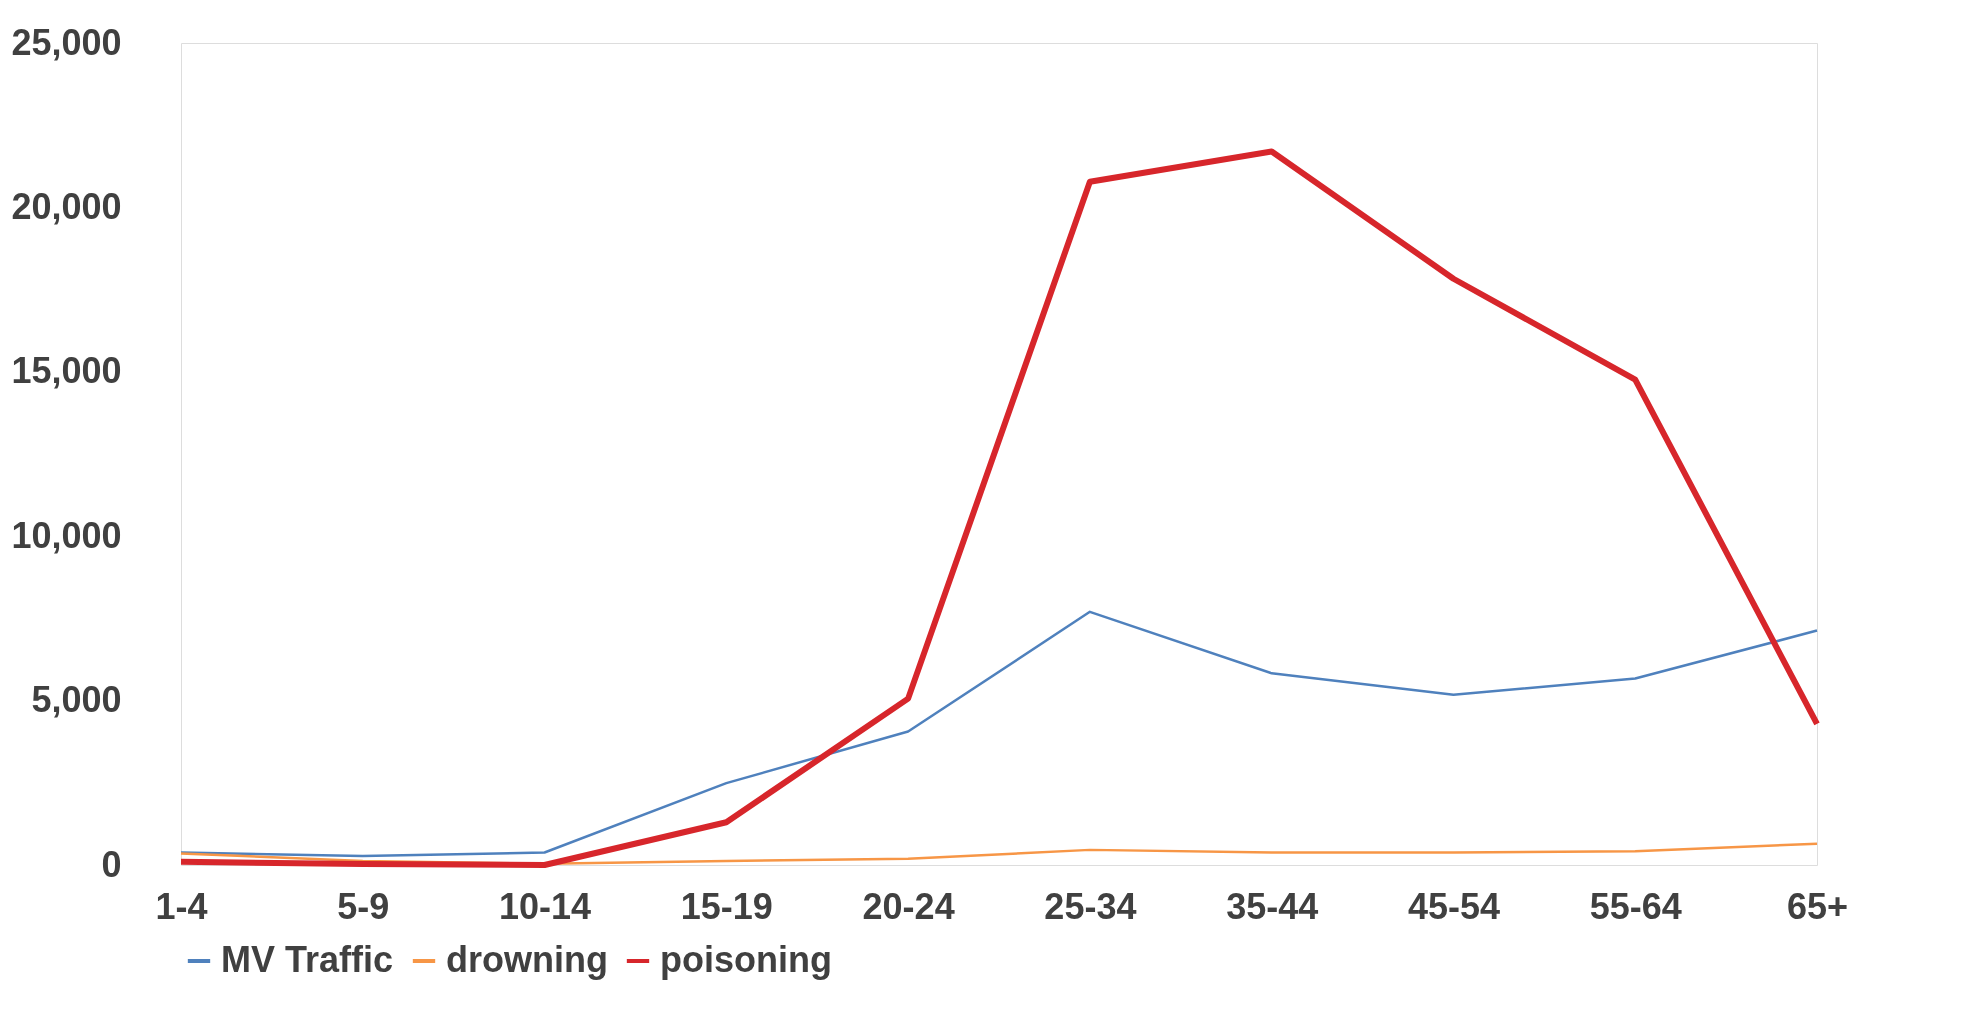 The height and width of the screenshot is (1030, 1976). What do you see at coordinates (746, 959) in the screenshot?
I see `legend-label: poisoning` at bounding box center [746, 959].